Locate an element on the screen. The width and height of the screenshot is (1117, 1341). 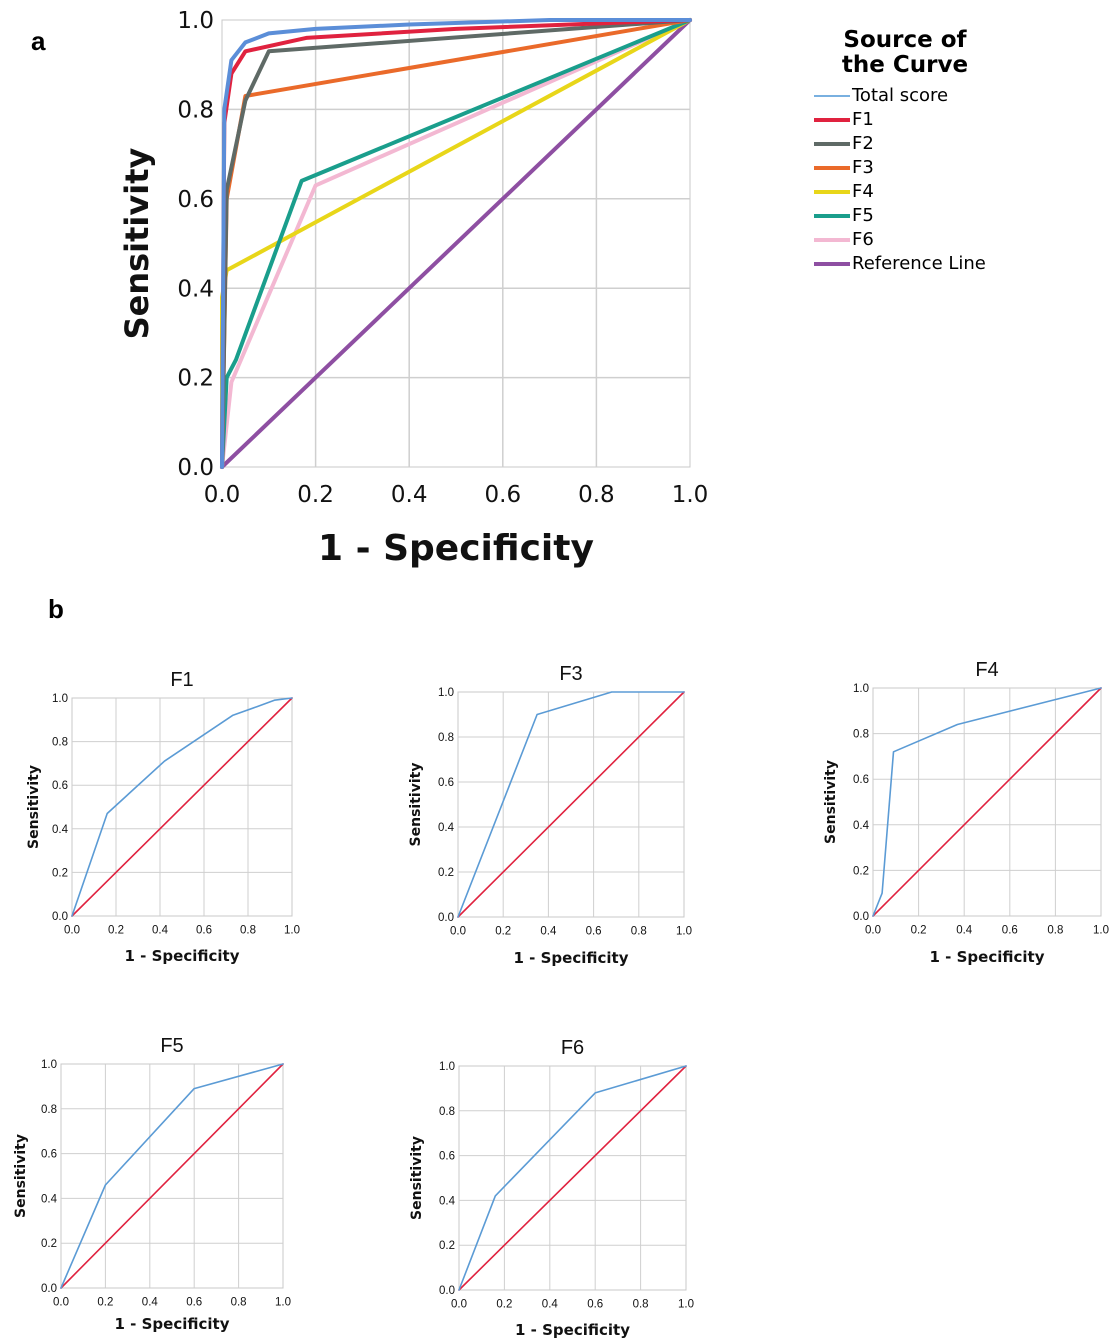
series-line-f6 is located at coordinates (456, 243).